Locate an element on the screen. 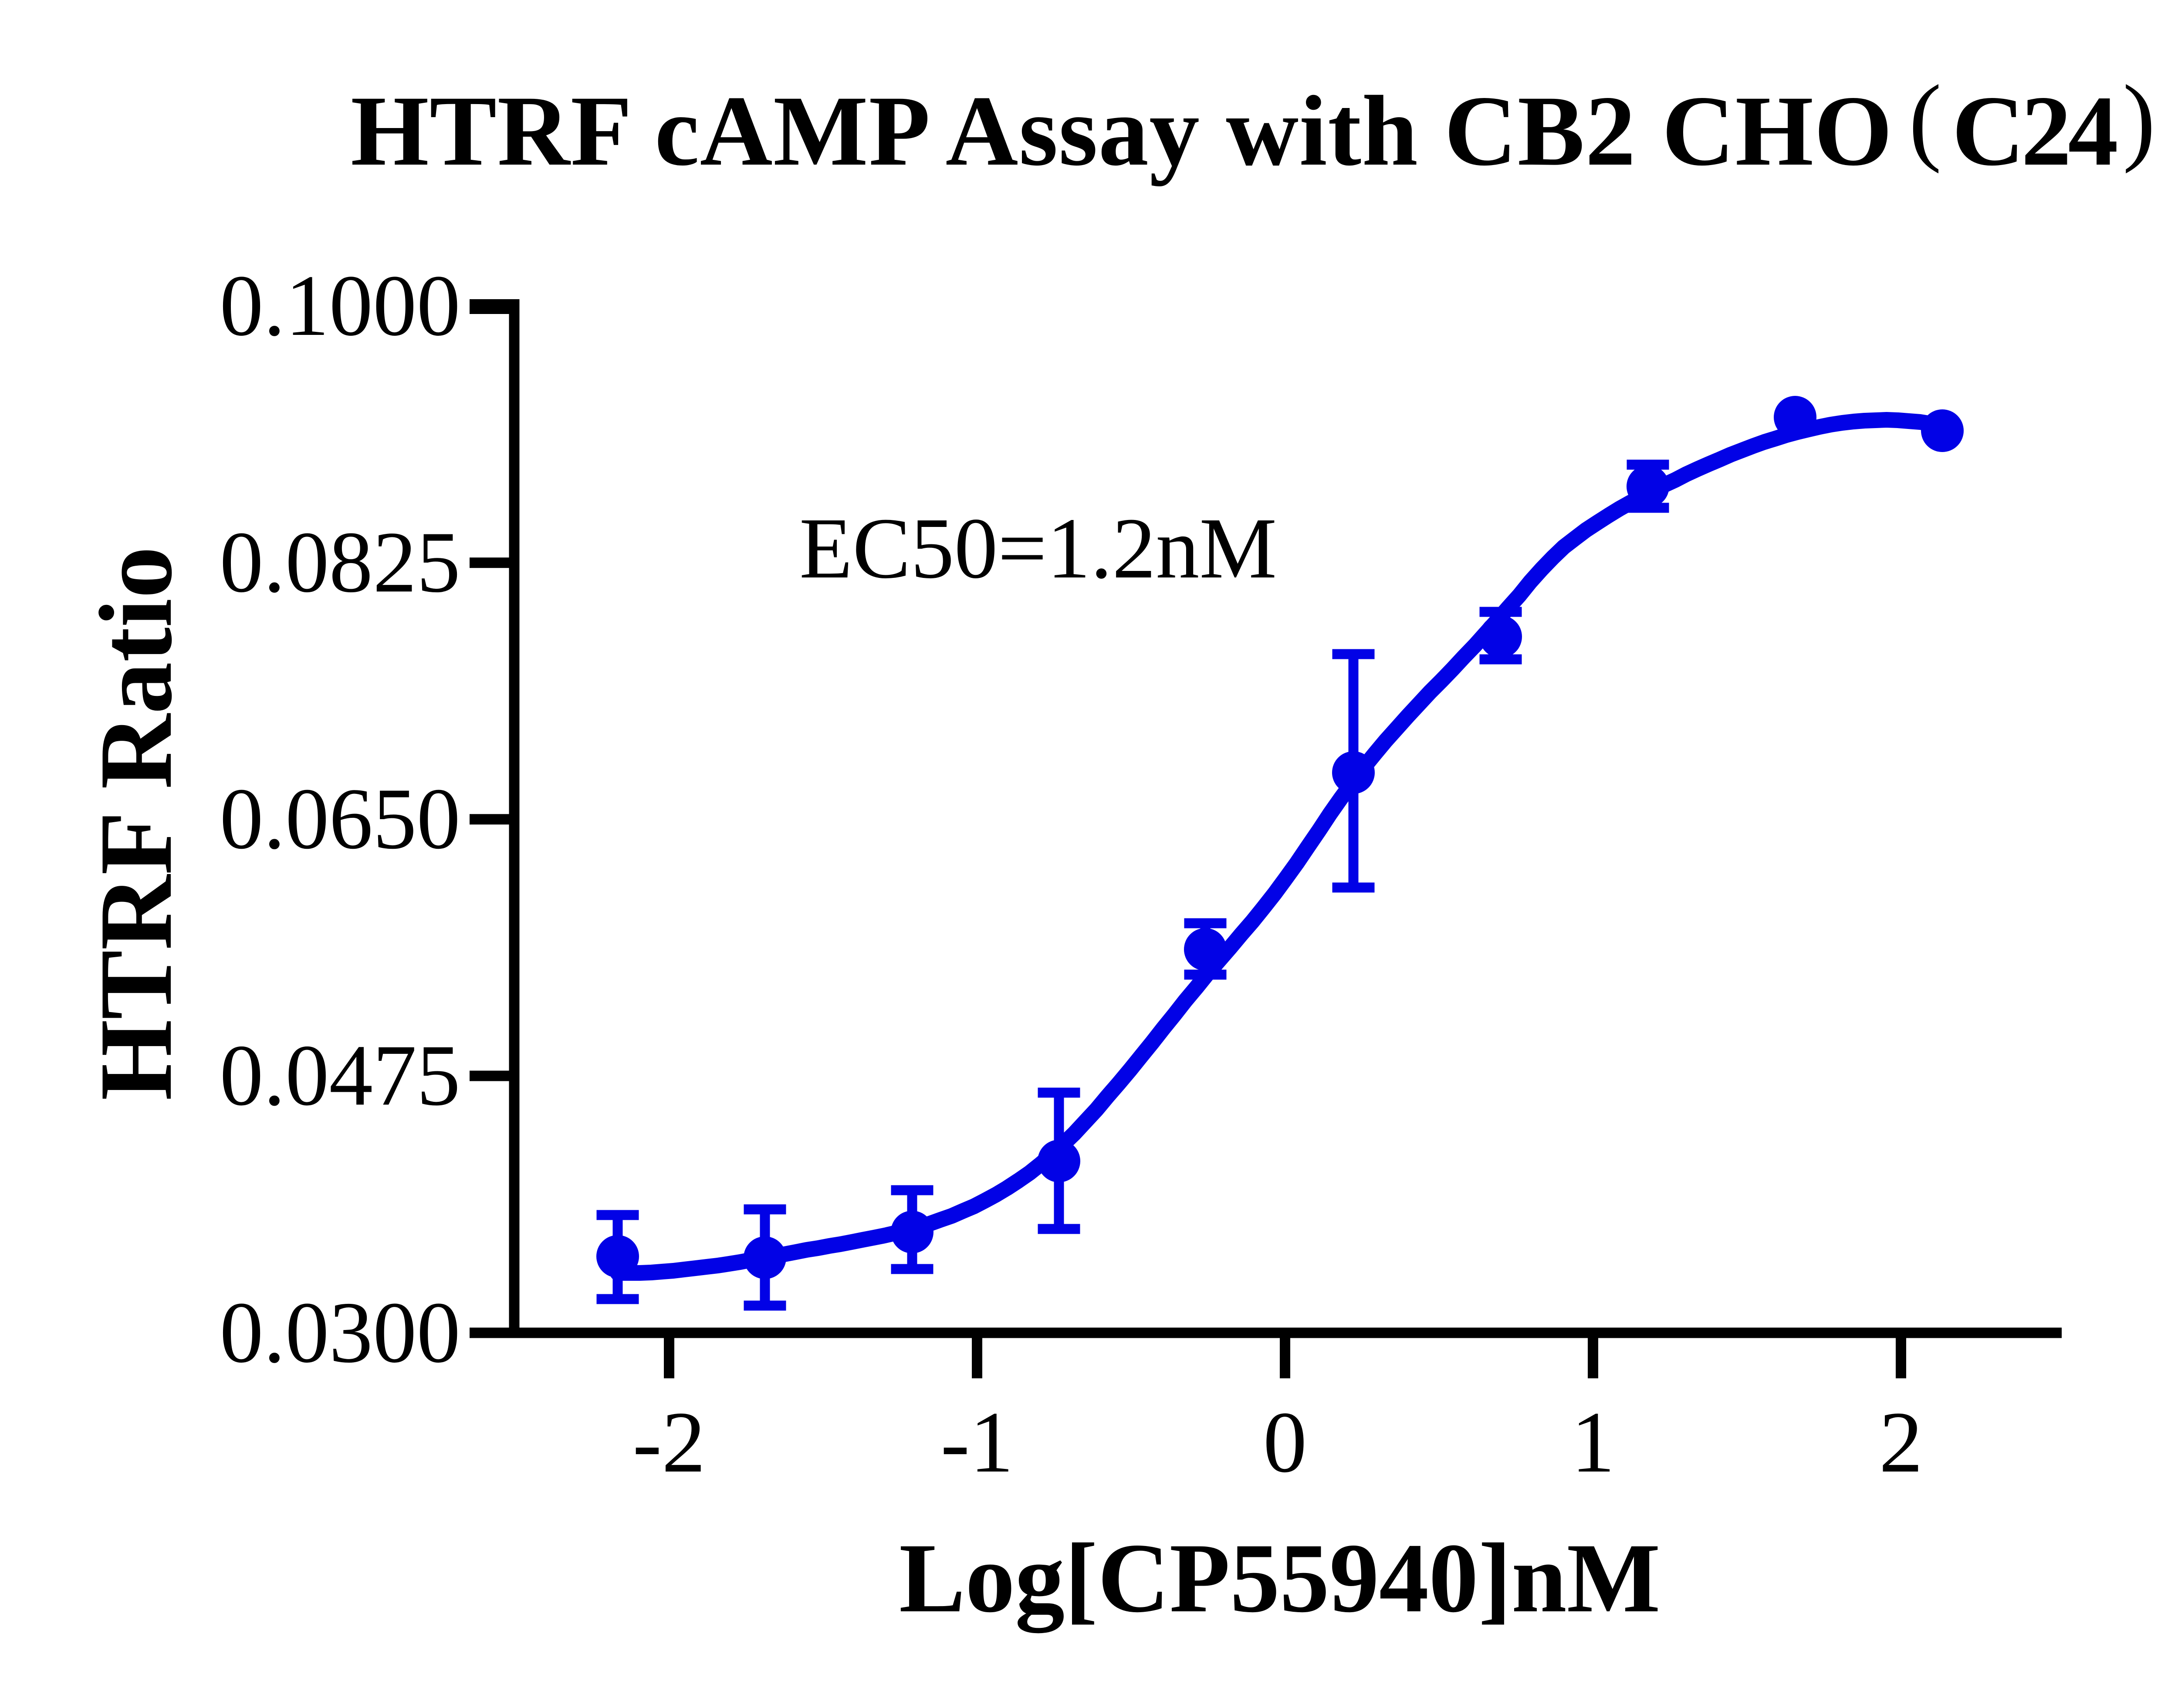  svg-text: HTRF Ratio is located at coordinates (135, 823).